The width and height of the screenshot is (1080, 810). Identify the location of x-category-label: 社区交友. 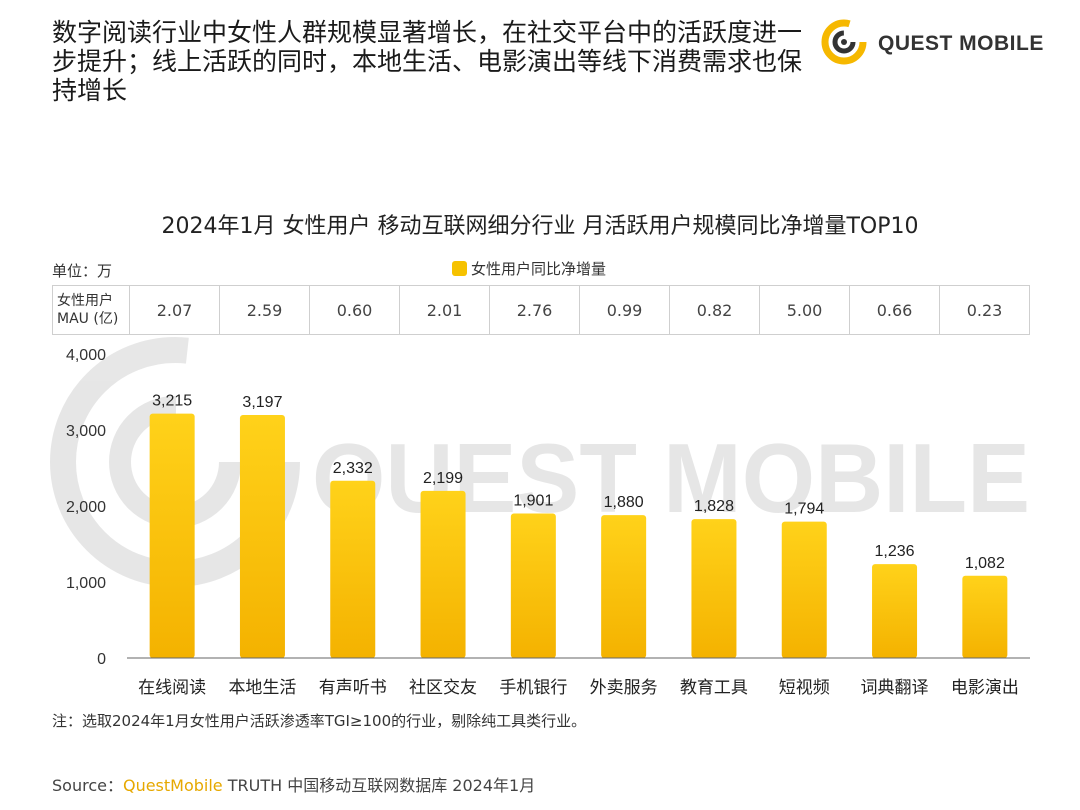
(443, 688).